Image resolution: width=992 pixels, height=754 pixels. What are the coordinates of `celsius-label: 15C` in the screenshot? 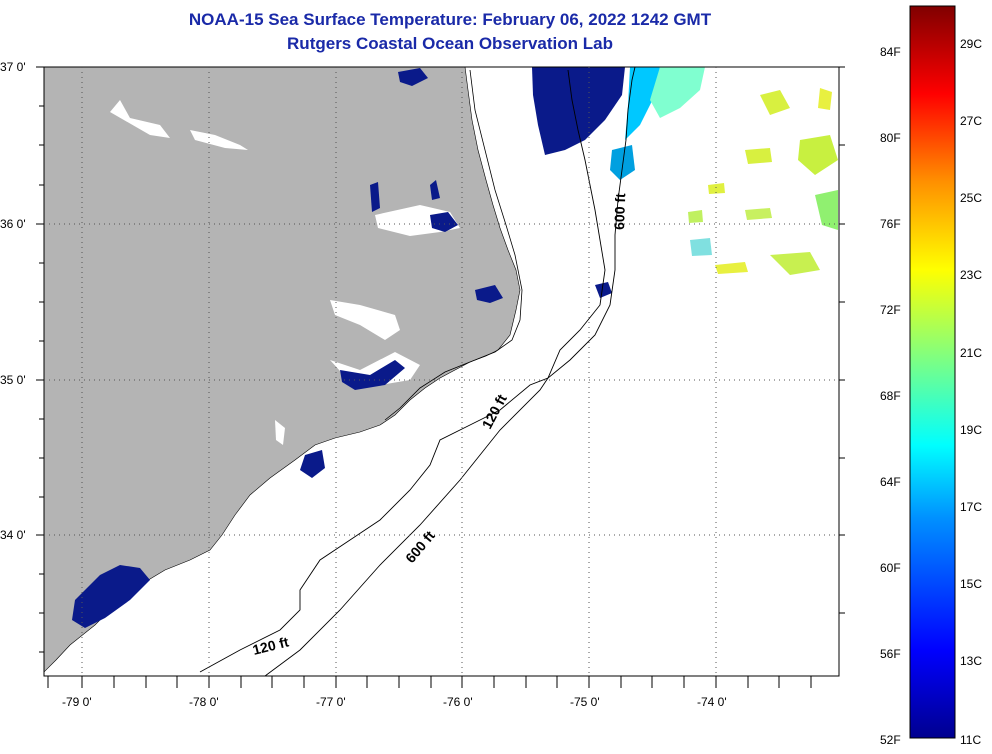 It's located at (971, 584).